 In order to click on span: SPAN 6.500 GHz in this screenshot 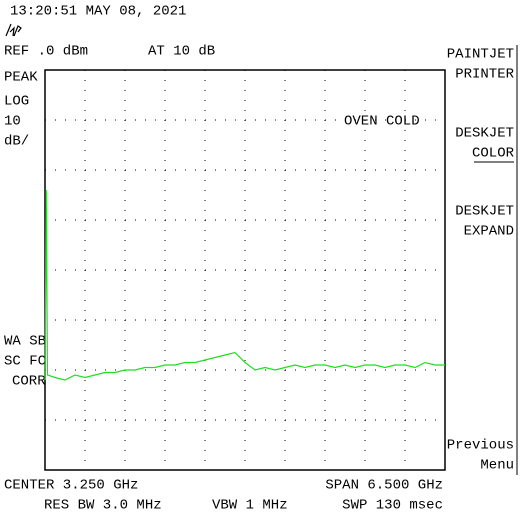, I will do `click(384, 486)`.